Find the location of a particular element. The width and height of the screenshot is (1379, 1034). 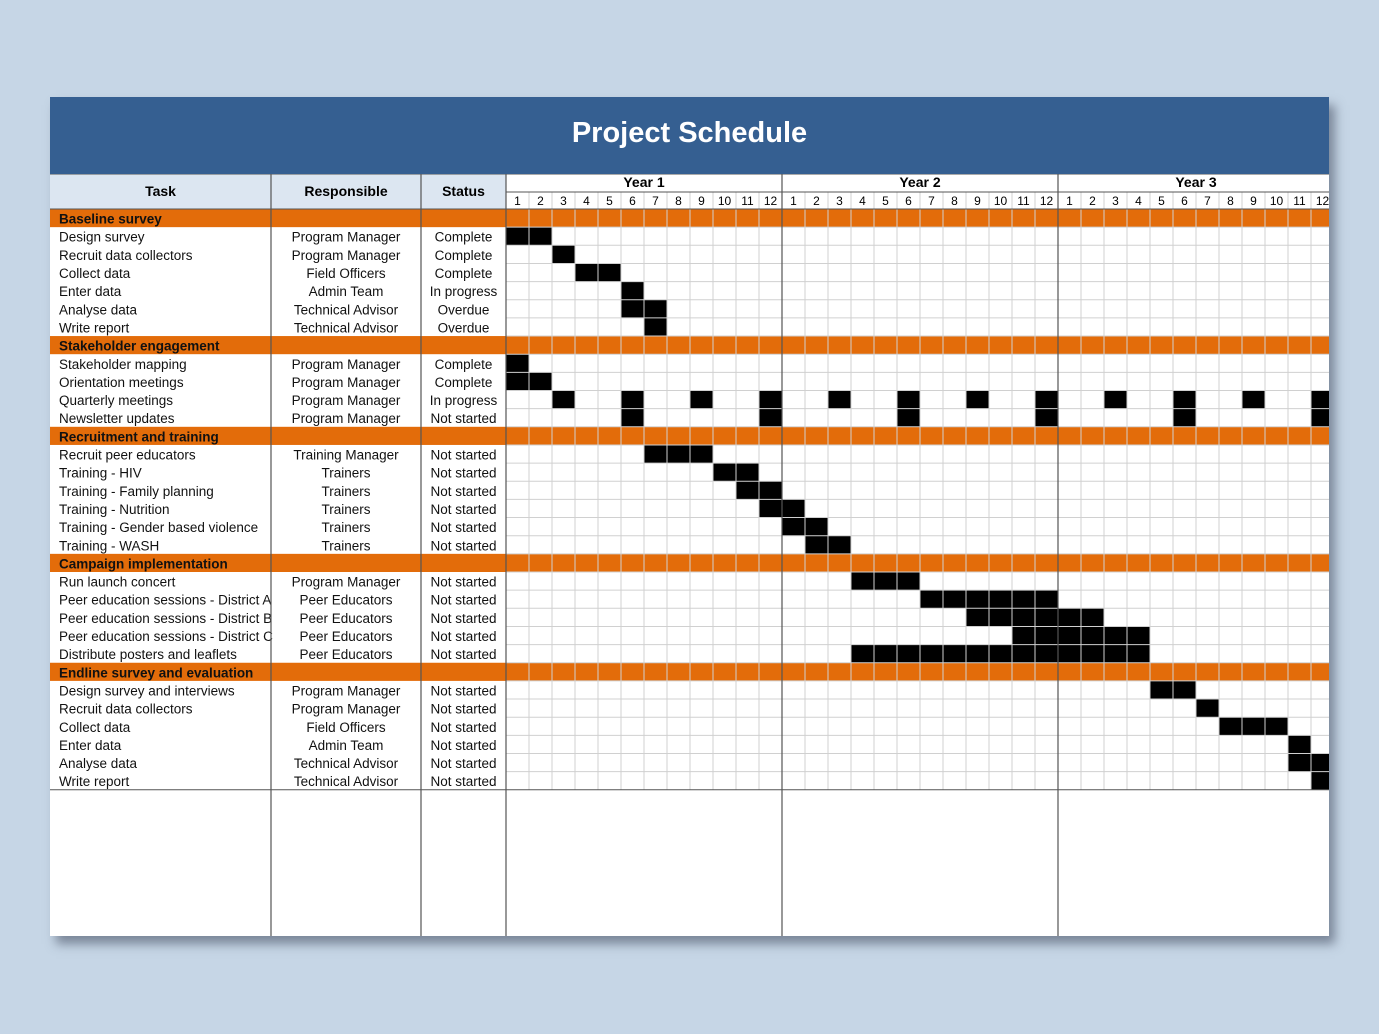

column-header-status: Status is located at coordinates (463, 191).